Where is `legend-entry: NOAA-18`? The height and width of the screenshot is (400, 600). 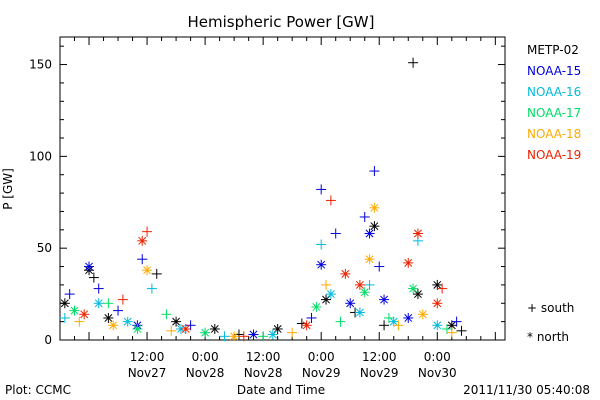 legend-entry: NOAA-18 is located at coordinates (554, 134).